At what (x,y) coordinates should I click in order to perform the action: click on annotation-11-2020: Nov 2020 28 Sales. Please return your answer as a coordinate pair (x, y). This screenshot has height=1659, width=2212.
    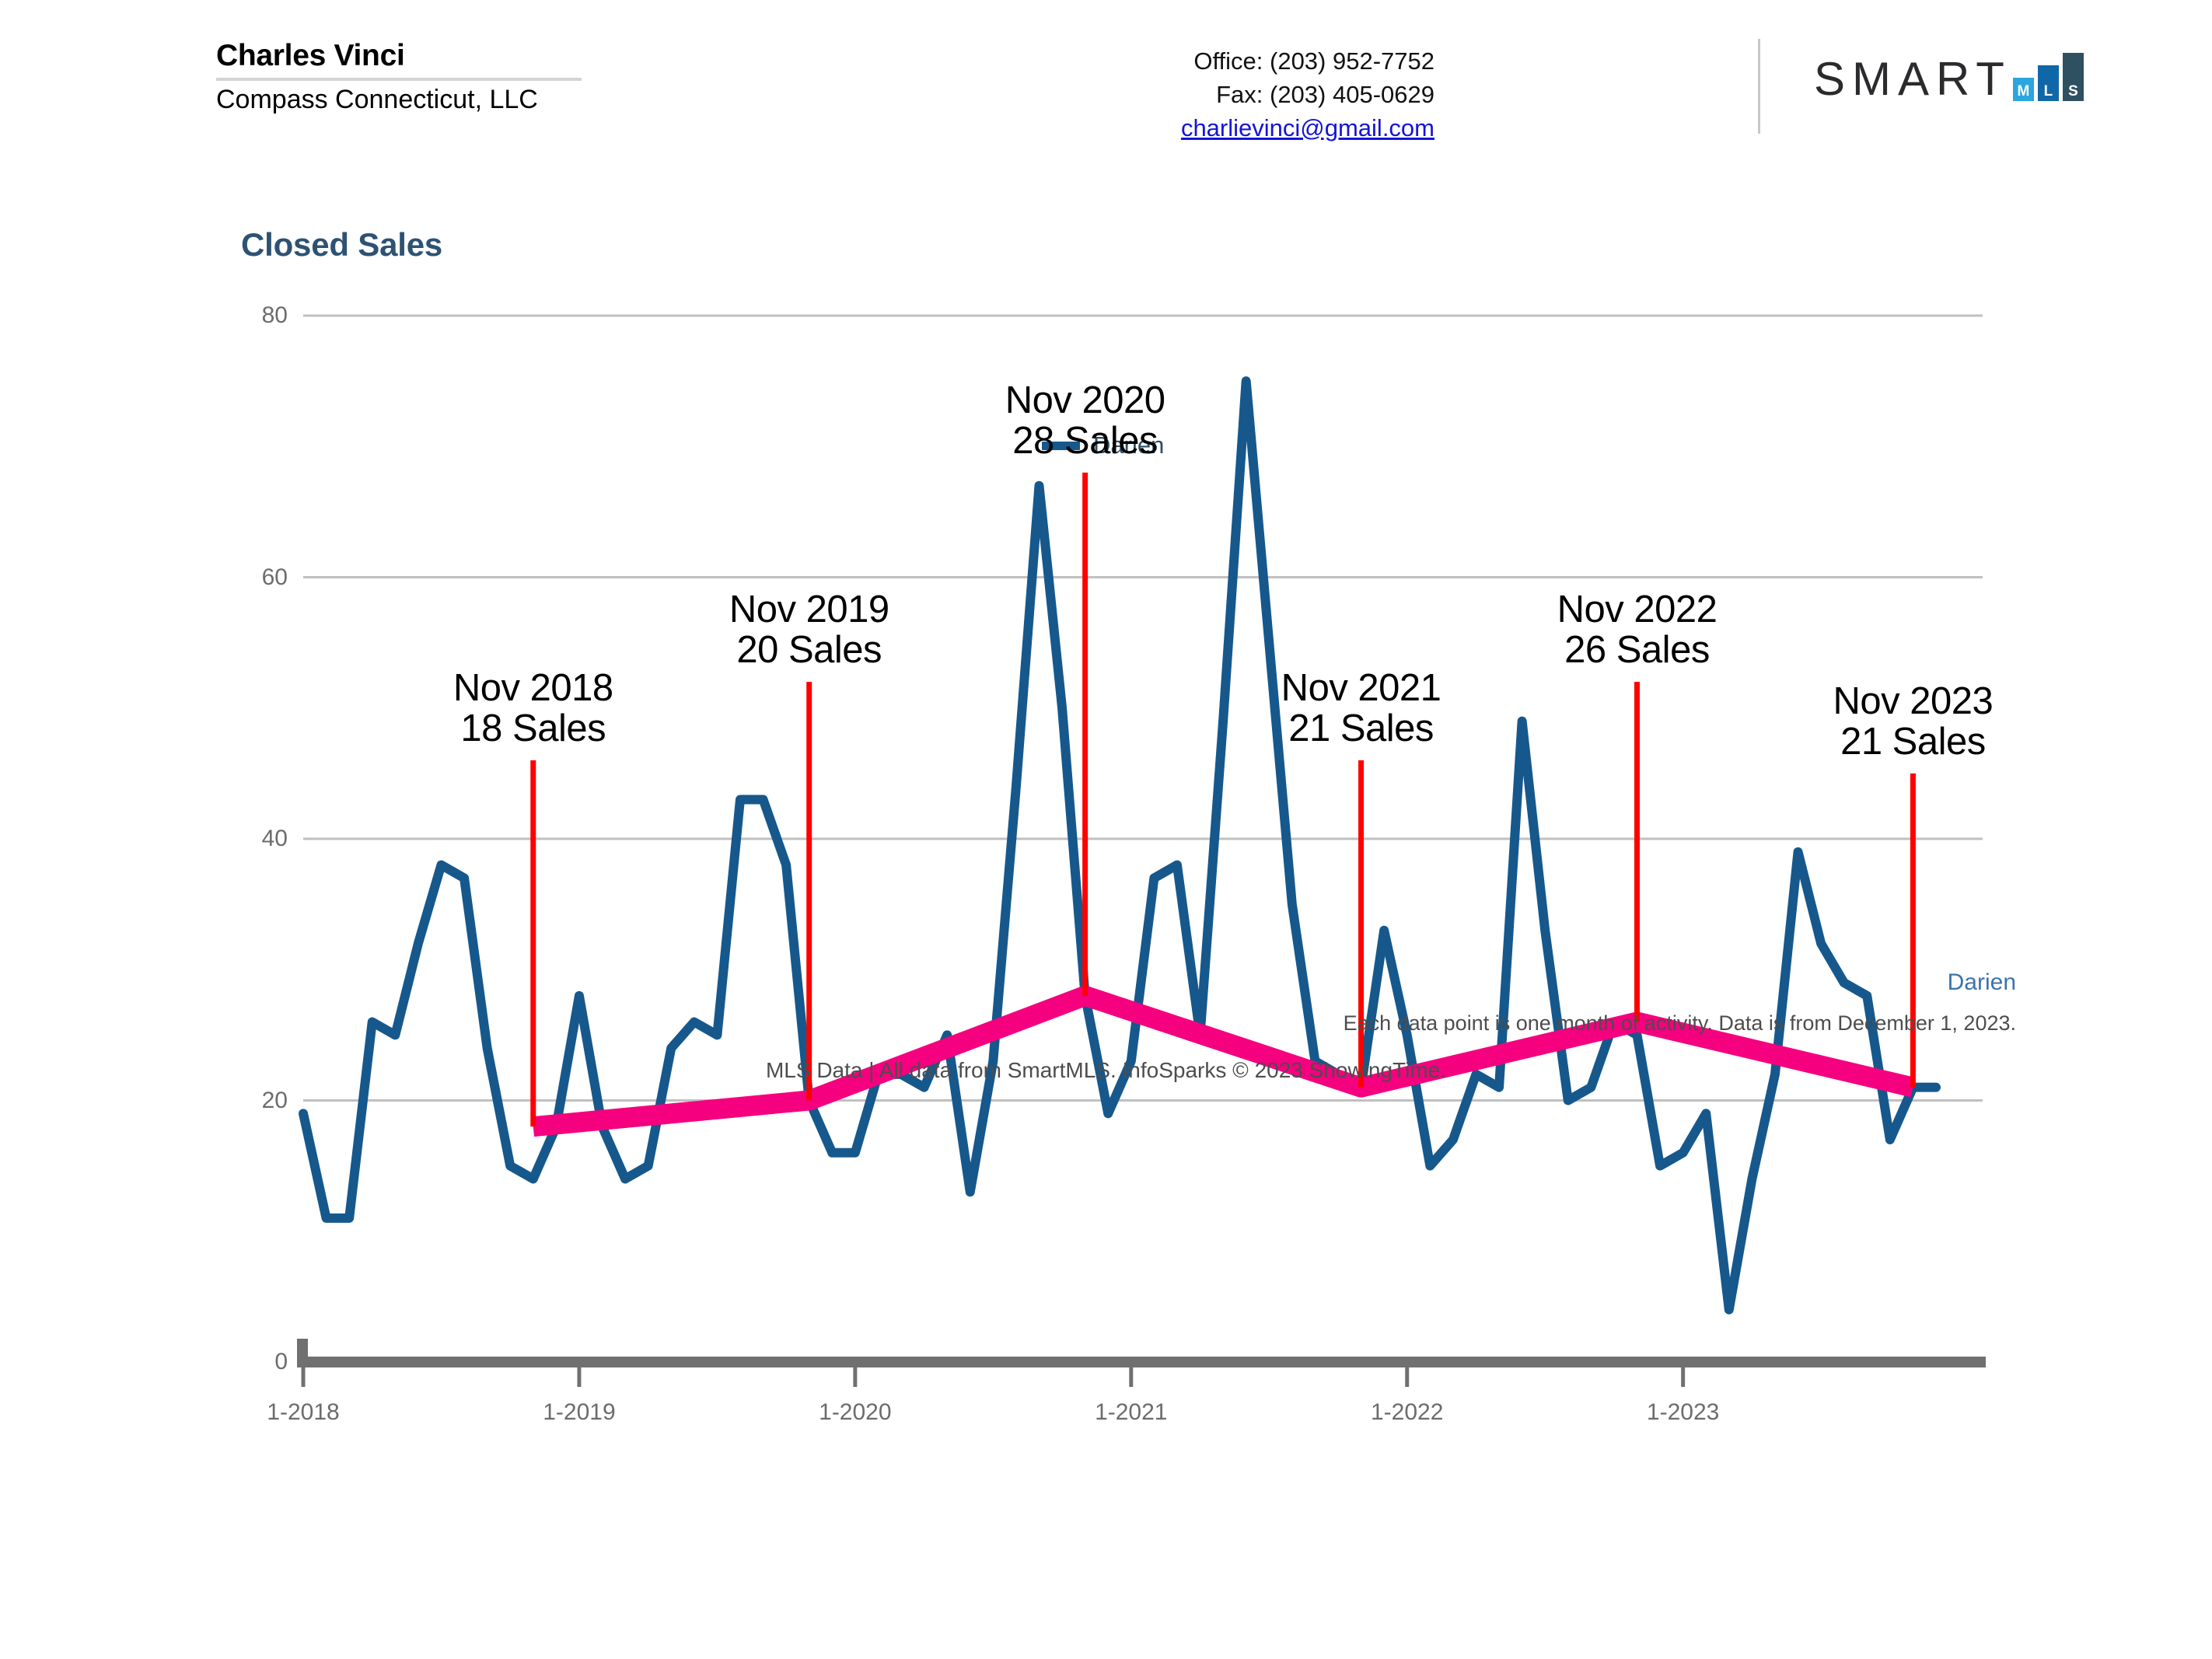
    Looking at the image, I should click on (1085, 420).